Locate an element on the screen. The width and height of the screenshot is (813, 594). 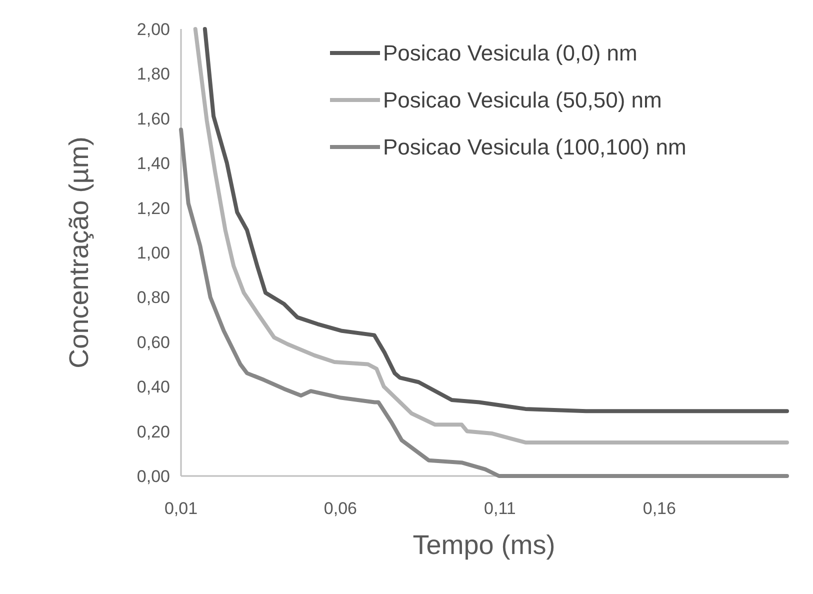
legend-label: Posicao Vesicula (50,50) nm is located at coordinates (522, 100).